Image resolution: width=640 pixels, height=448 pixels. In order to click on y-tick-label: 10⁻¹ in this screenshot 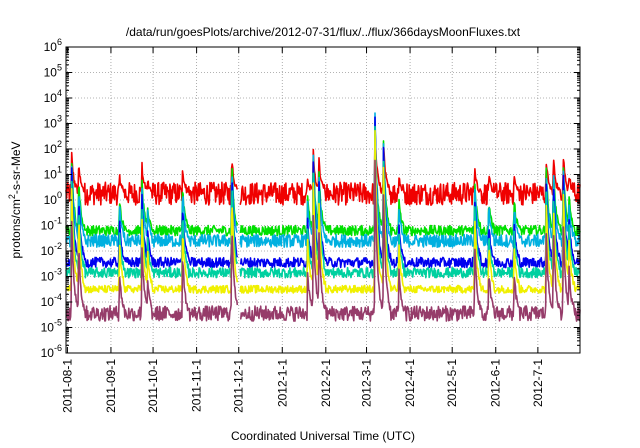, I will do `click(51, 224)`.